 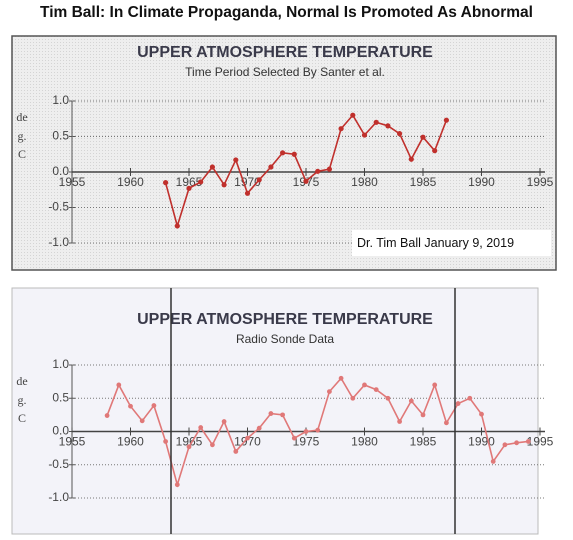 I want to click on chart-subtitle: Radio Sonde Data, so click(x=285, y=339).